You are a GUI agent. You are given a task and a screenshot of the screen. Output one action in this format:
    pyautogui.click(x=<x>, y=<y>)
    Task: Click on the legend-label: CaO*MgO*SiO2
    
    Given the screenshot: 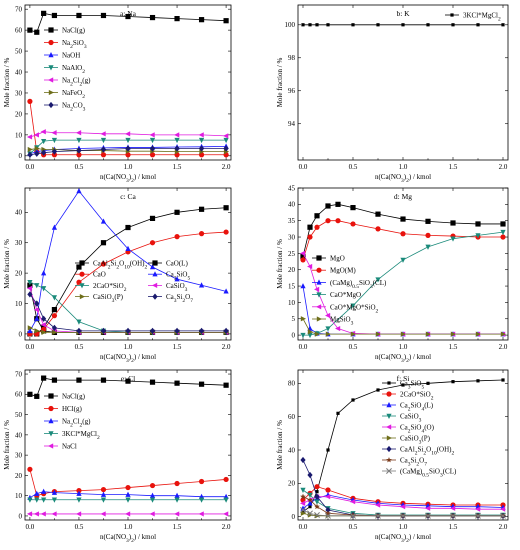 What is the action you would take?
    pyautogui.click(x=354, y=308)
    